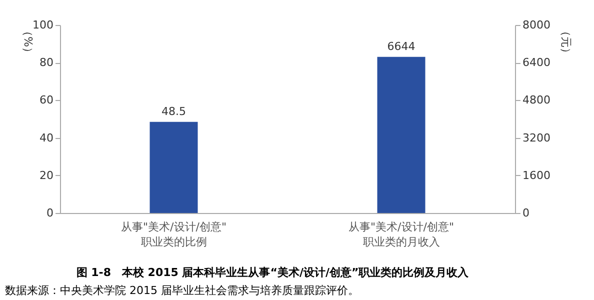 The image size is (594, 300). I want to click on y2-tick-label: 6400, so click(536, 63).